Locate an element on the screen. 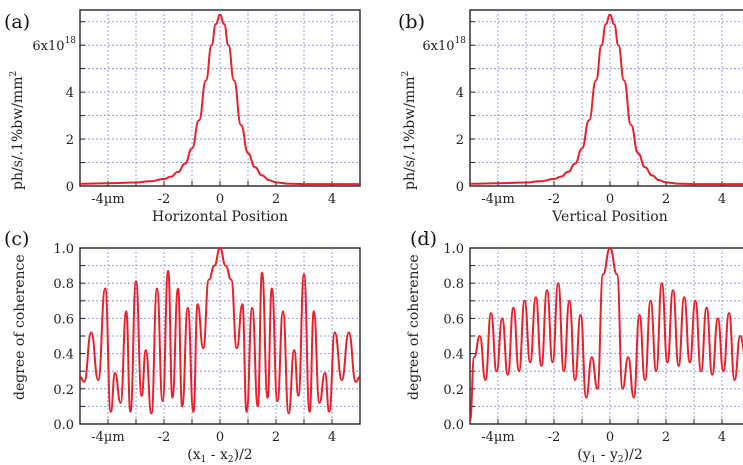 The width and height of the screenshot is (743, 465). y-tick-label-c: 0.6 is located at coordinates (63, 319).